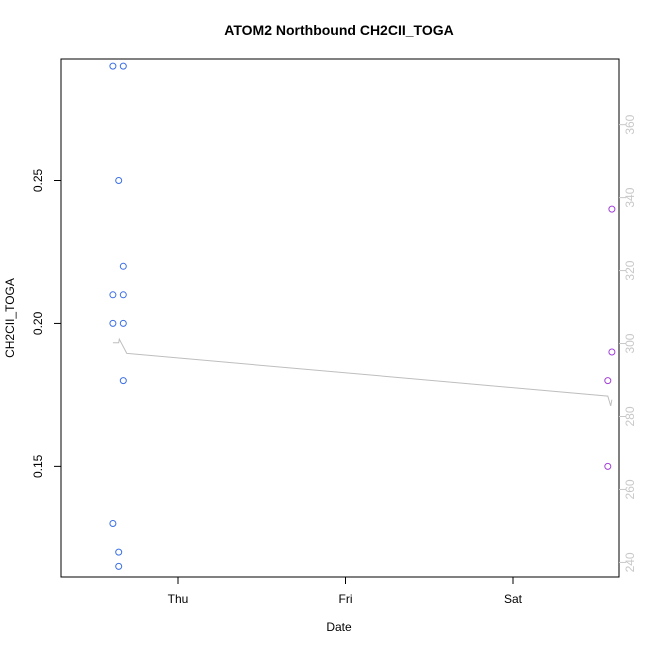 The width and height of the screenshot is (650, 650). What do you see at coordinates (513, 599) in the screenshot?
I see `x-tick-label: Sat` at bounding box center [513, 599].